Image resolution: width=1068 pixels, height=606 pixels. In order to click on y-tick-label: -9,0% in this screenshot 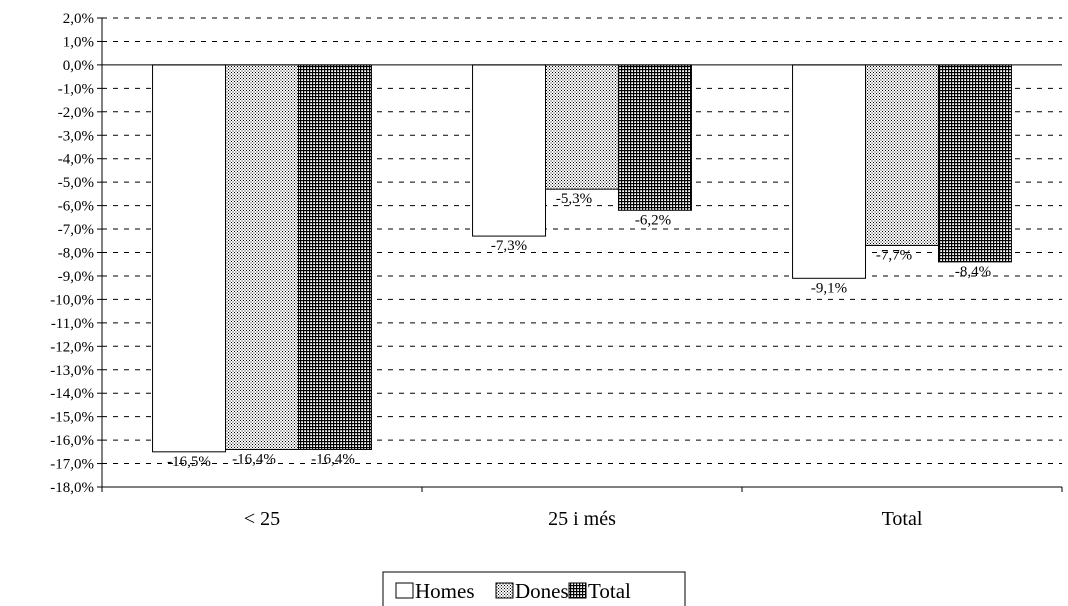, I will do `click(76, 277)`.